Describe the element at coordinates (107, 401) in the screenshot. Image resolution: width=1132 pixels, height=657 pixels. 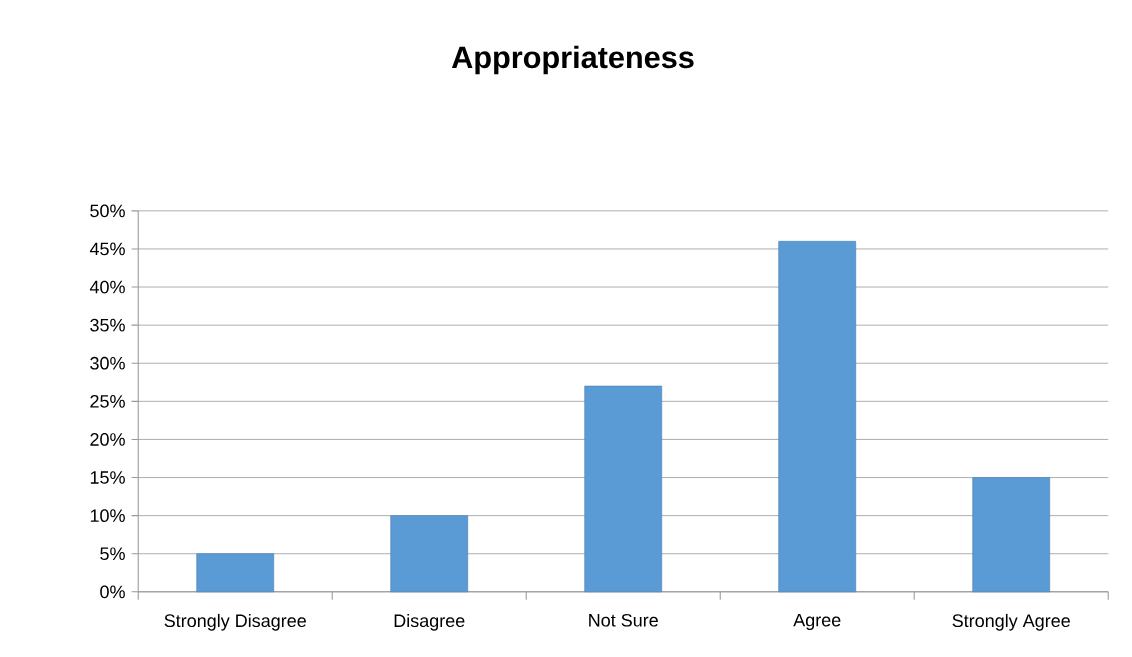
I see `y-tick-label: 25%` at that location.